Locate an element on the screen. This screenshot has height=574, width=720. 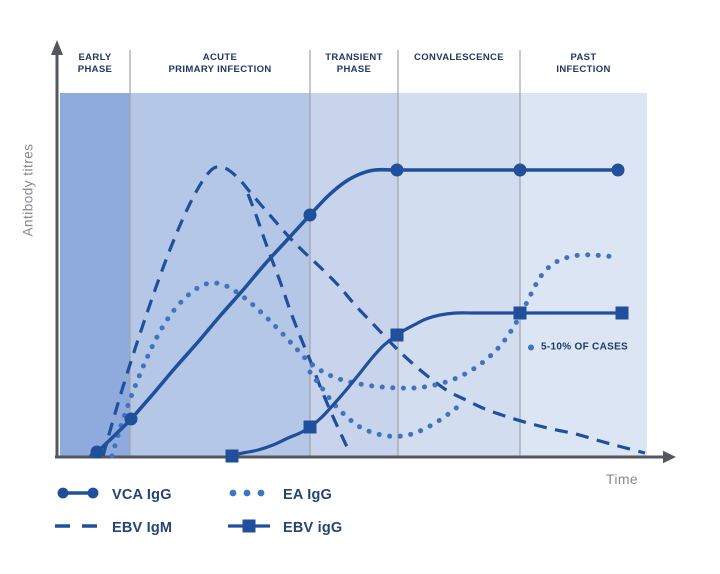
phase-label-line: INFECTION is located at coordinates (583, 69).